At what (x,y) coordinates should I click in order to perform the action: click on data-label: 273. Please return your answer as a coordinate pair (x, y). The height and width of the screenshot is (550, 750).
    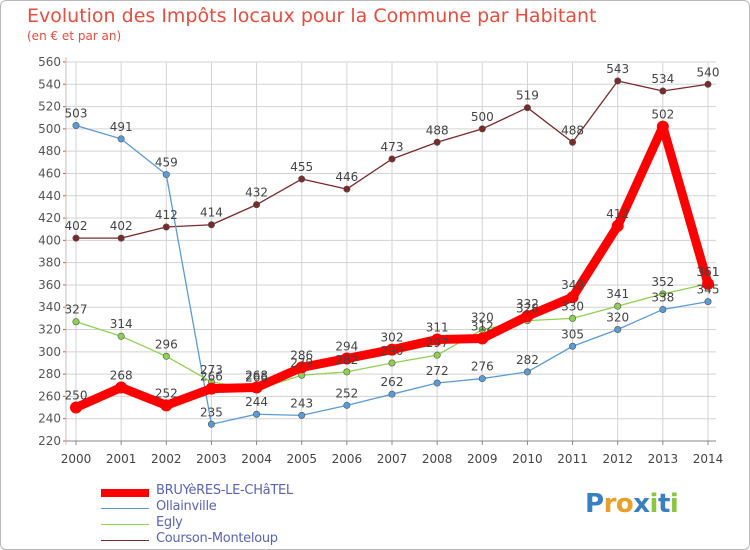
    Looking at the image, I should click on (211, 370).